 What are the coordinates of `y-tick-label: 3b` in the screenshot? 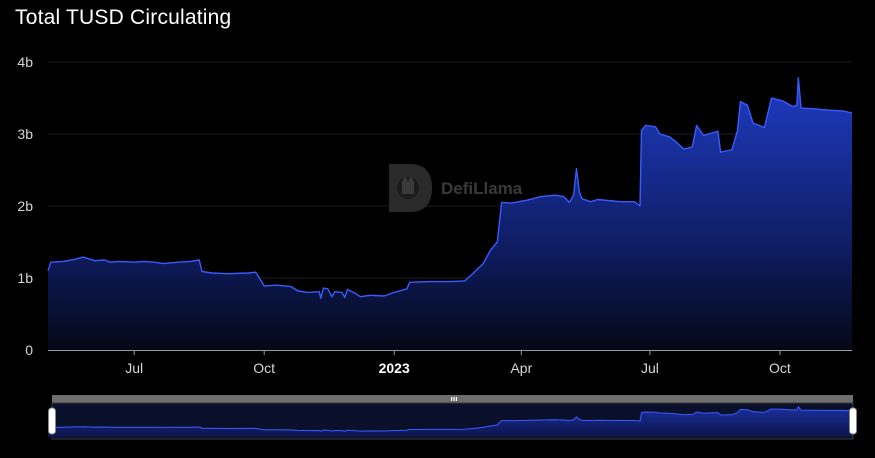 It's located at (25, 134).